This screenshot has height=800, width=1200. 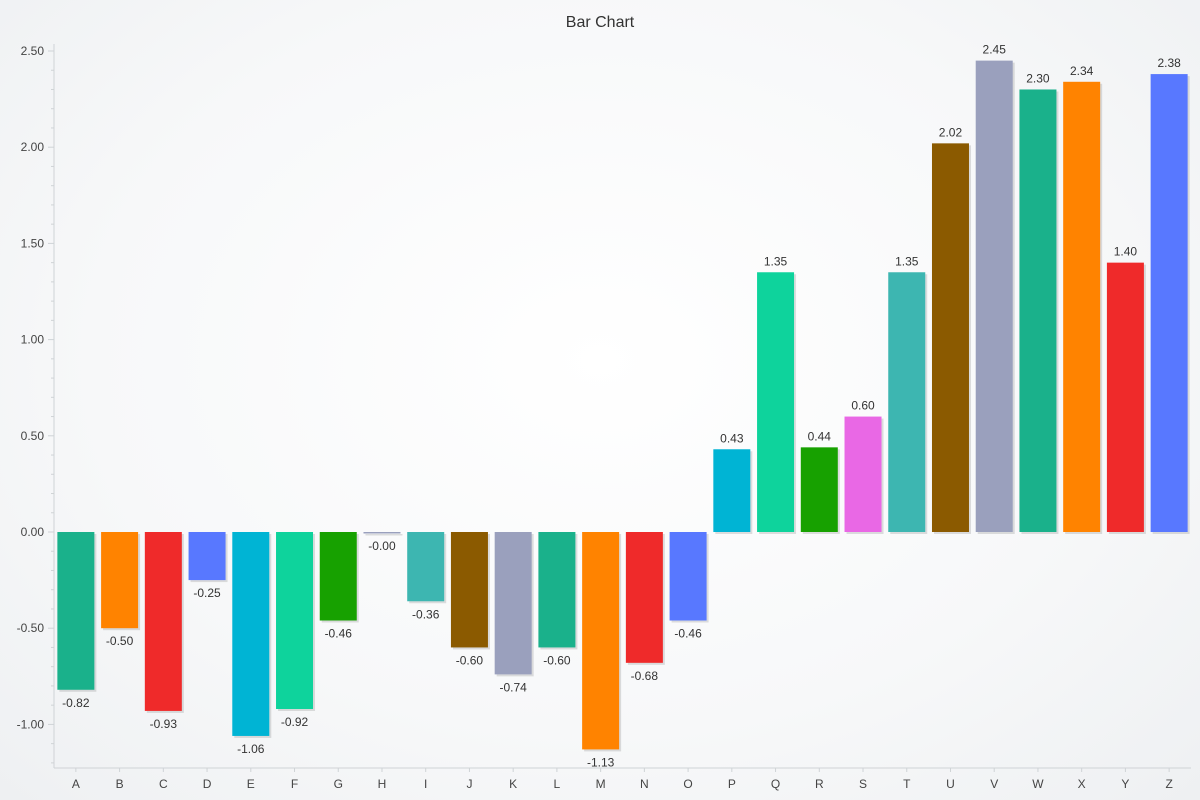 I want to click on bar-value-label: 2.45, so click(x=995, y=50).